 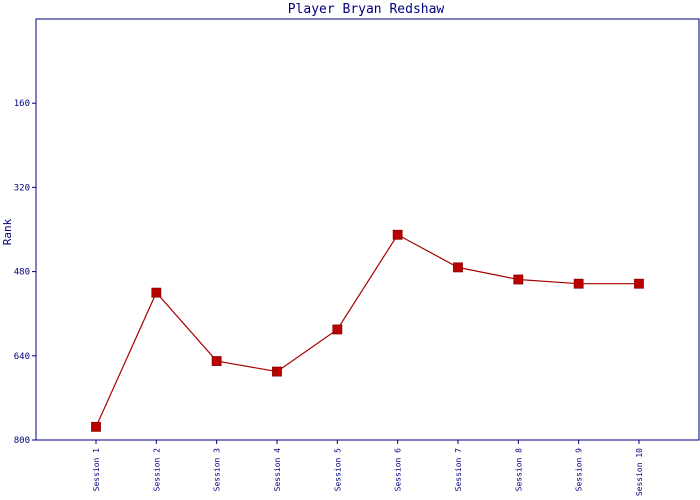 I want to click on y-tick-label: 640, so click(x=22, y=357).